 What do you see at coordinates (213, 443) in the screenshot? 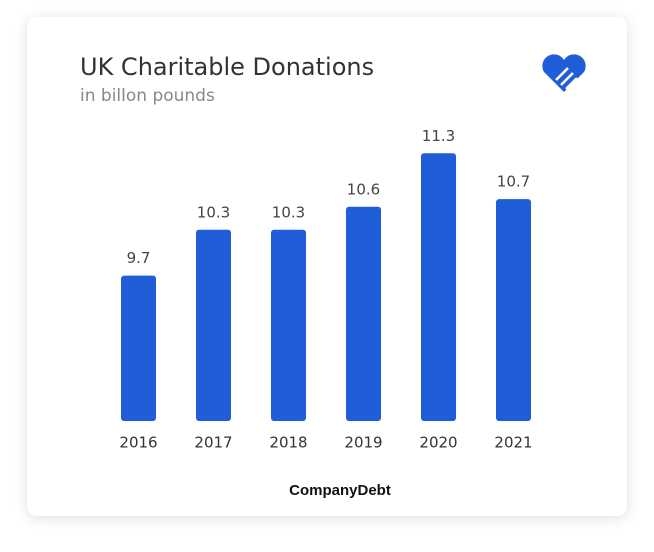
I see `x-tick-label: 2017` at bounding box center [213, 443].